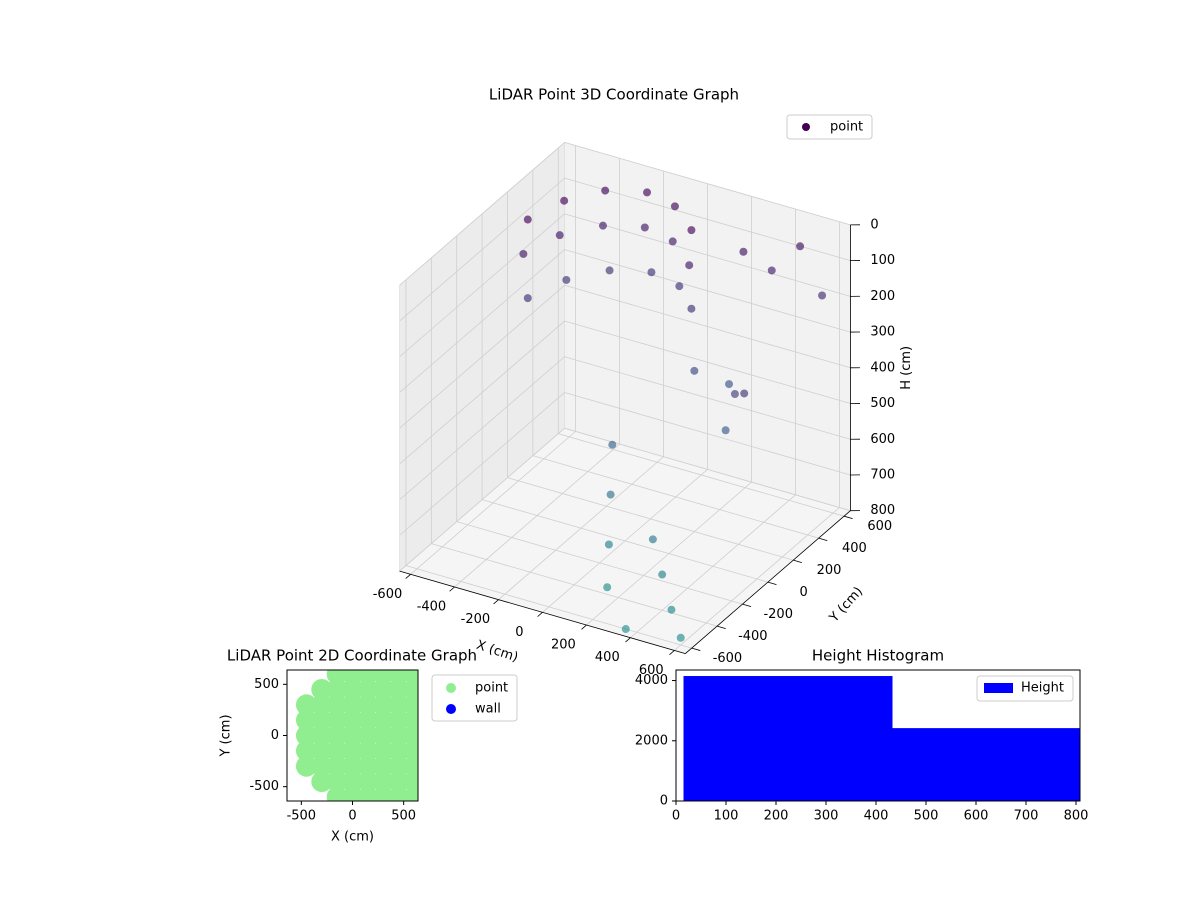 Image resolution: width=1200 pixels, height=900 pixels. What do you see at coordinates (651, 740) in the screenshot?
I see `y-tick-label: 2000` at bounding box center [651, 740].